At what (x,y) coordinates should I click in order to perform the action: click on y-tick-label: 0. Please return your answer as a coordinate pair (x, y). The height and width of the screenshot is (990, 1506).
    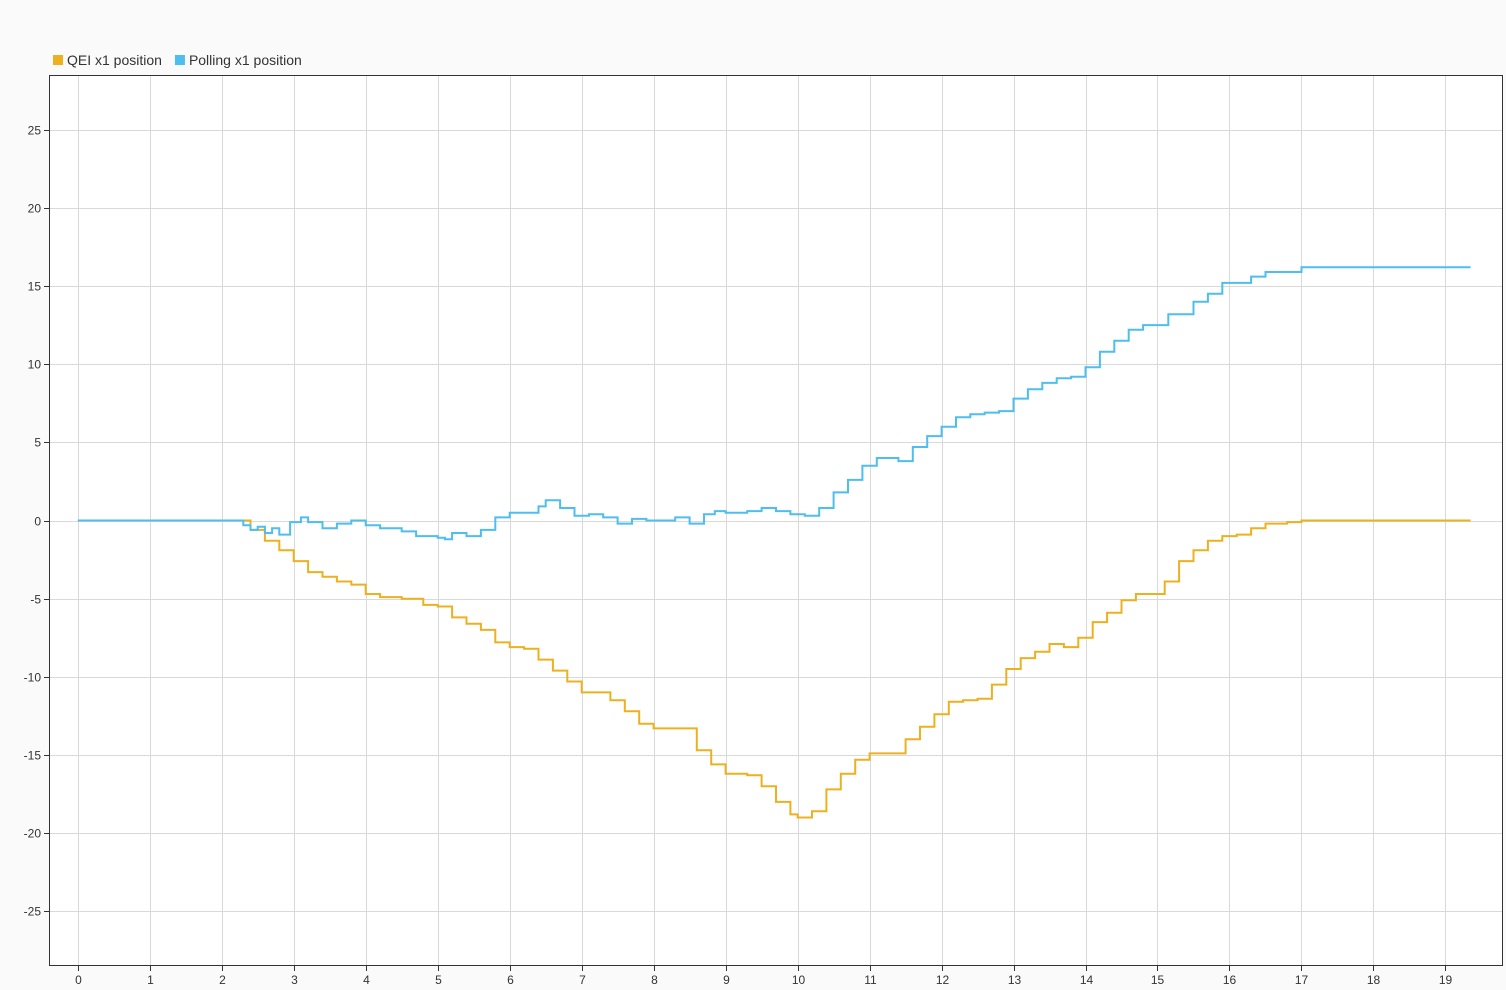
    Looking at the image, I should click on (37, 522).